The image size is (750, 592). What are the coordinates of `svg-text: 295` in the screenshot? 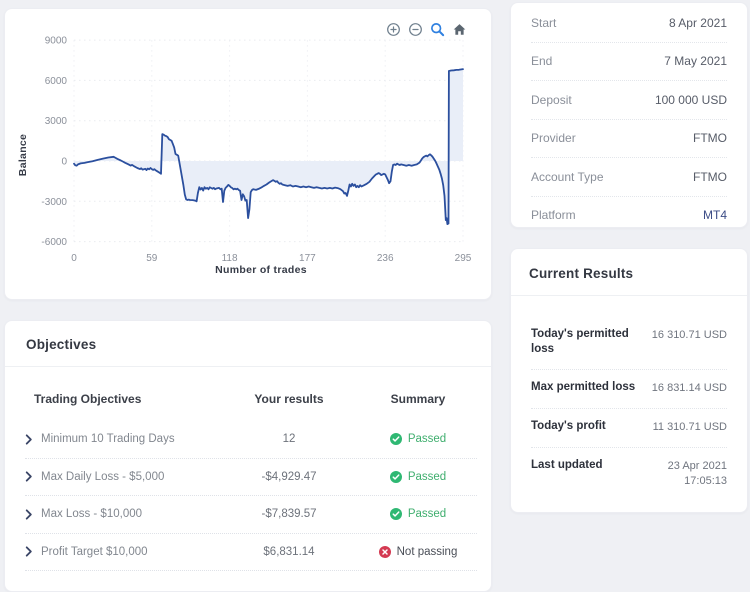 It's located at (463, 258).